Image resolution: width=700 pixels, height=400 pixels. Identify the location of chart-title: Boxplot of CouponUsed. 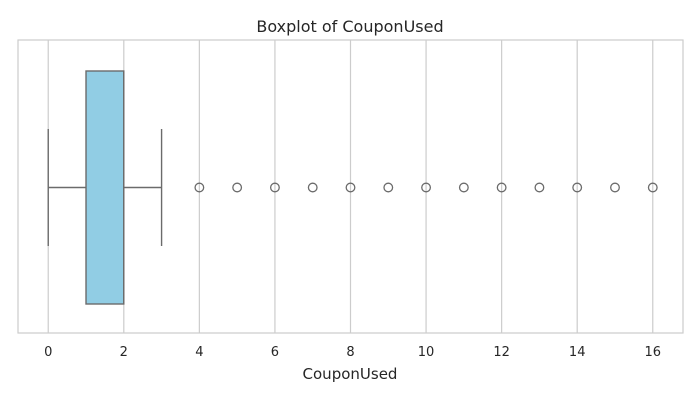
(349, 26).